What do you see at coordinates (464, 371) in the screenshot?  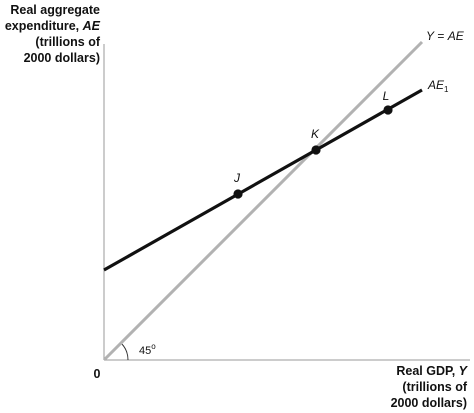 I see `x-axis-title-line-0-part-1: Y` at bounding box center [464, 371].